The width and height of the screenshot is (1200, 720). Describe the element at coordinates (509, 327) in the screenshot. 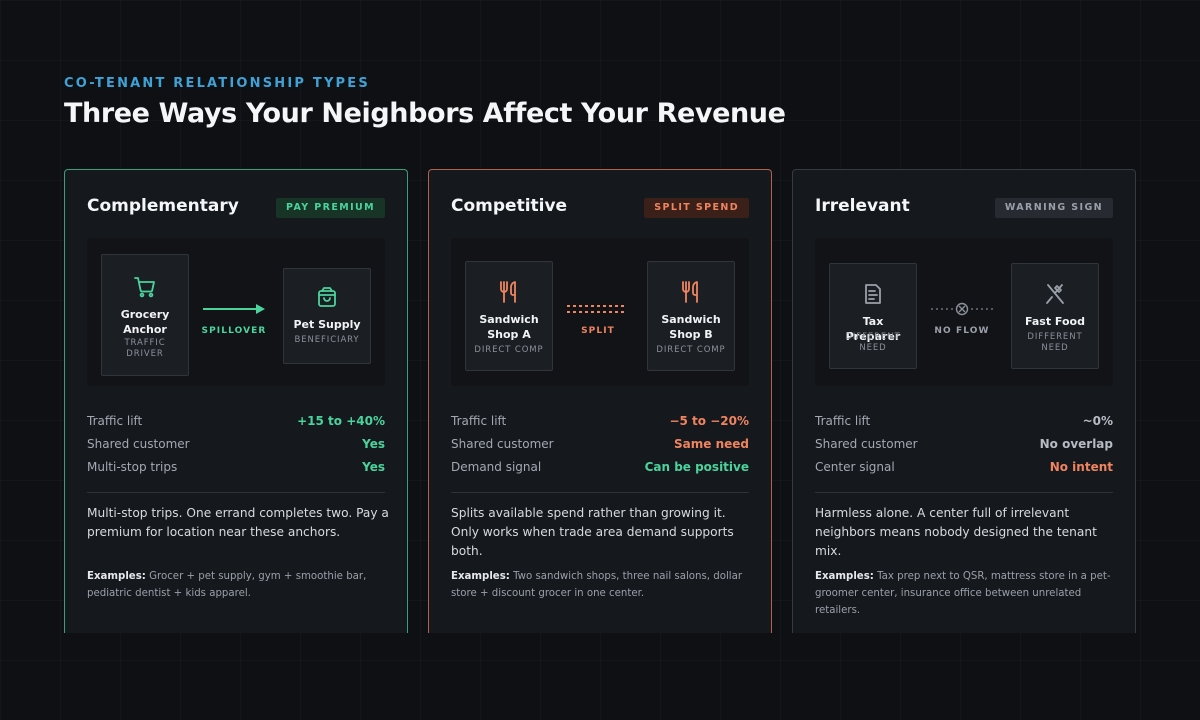

I see `node-title: Sandwich Shop A` at that location.